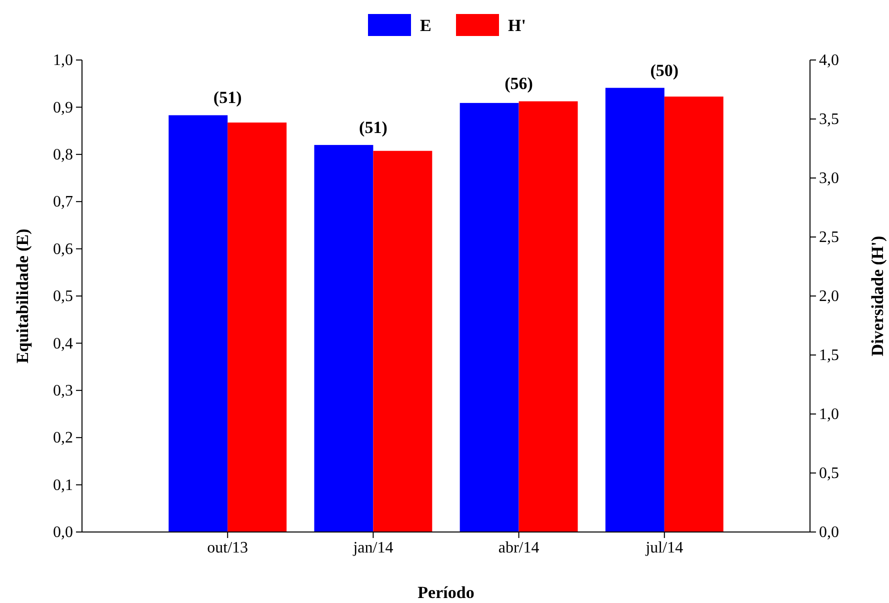 The height and width of the screenshot is (603, 889). I want to click on y2-tick-label: 0,0, so click(829, 533).